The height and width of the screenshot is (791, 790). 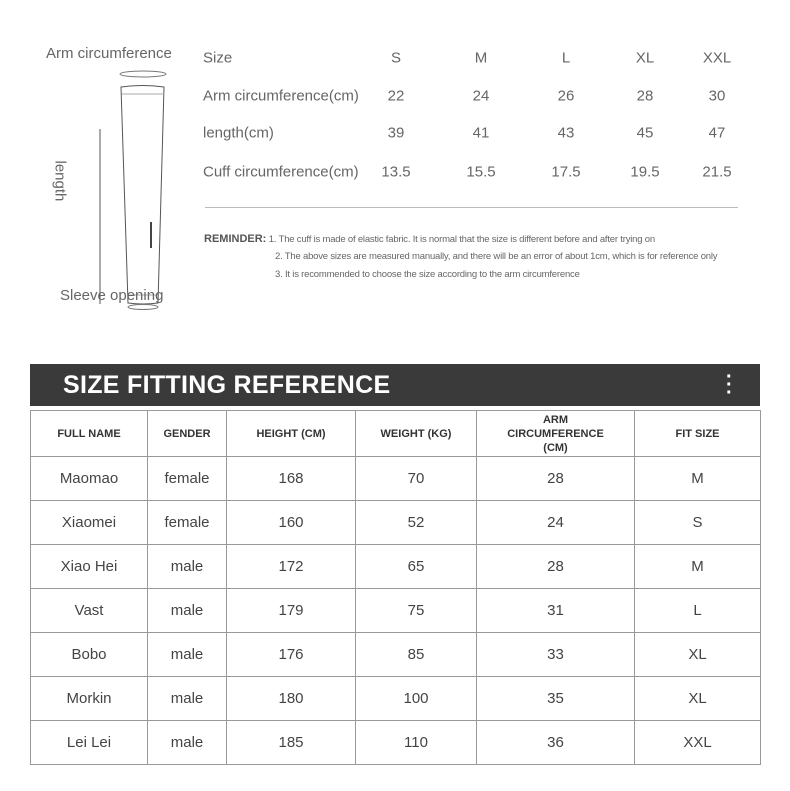 I want to click on size-cell: 41, so click(x=481, y=133).